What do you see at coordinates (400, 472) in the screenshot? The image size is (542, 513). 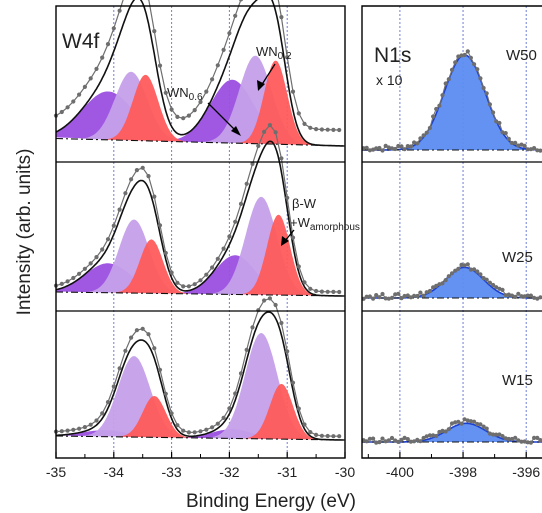 I see `n1s-x-tick-label: -400` at bounding box center [400, 472].